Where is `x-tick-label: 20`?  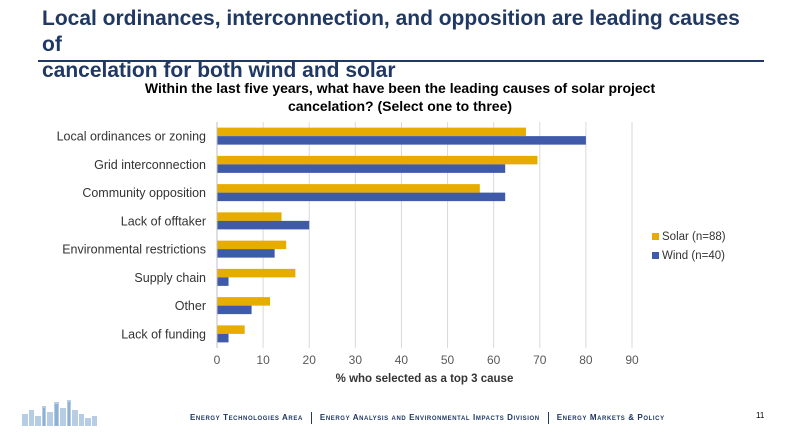
x-tick-label: 20 is located at coordinates (310, 360).